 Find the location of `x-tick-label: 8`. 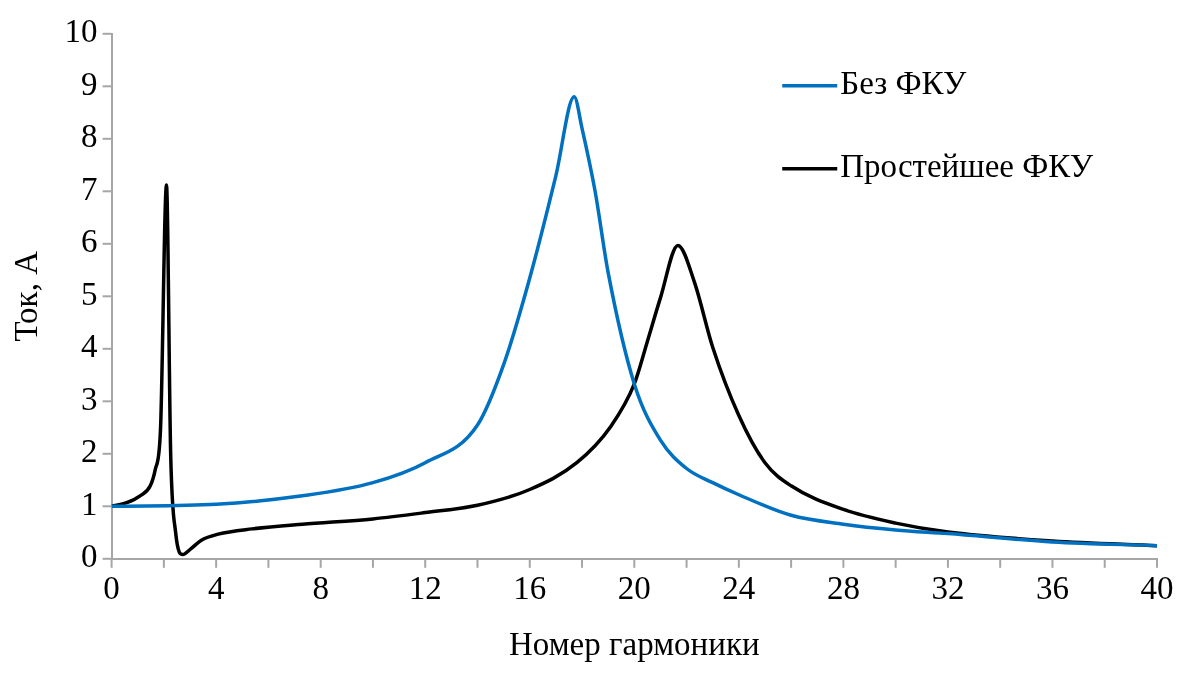

x-tick-label: 8 is located at coordinates (320, 588).